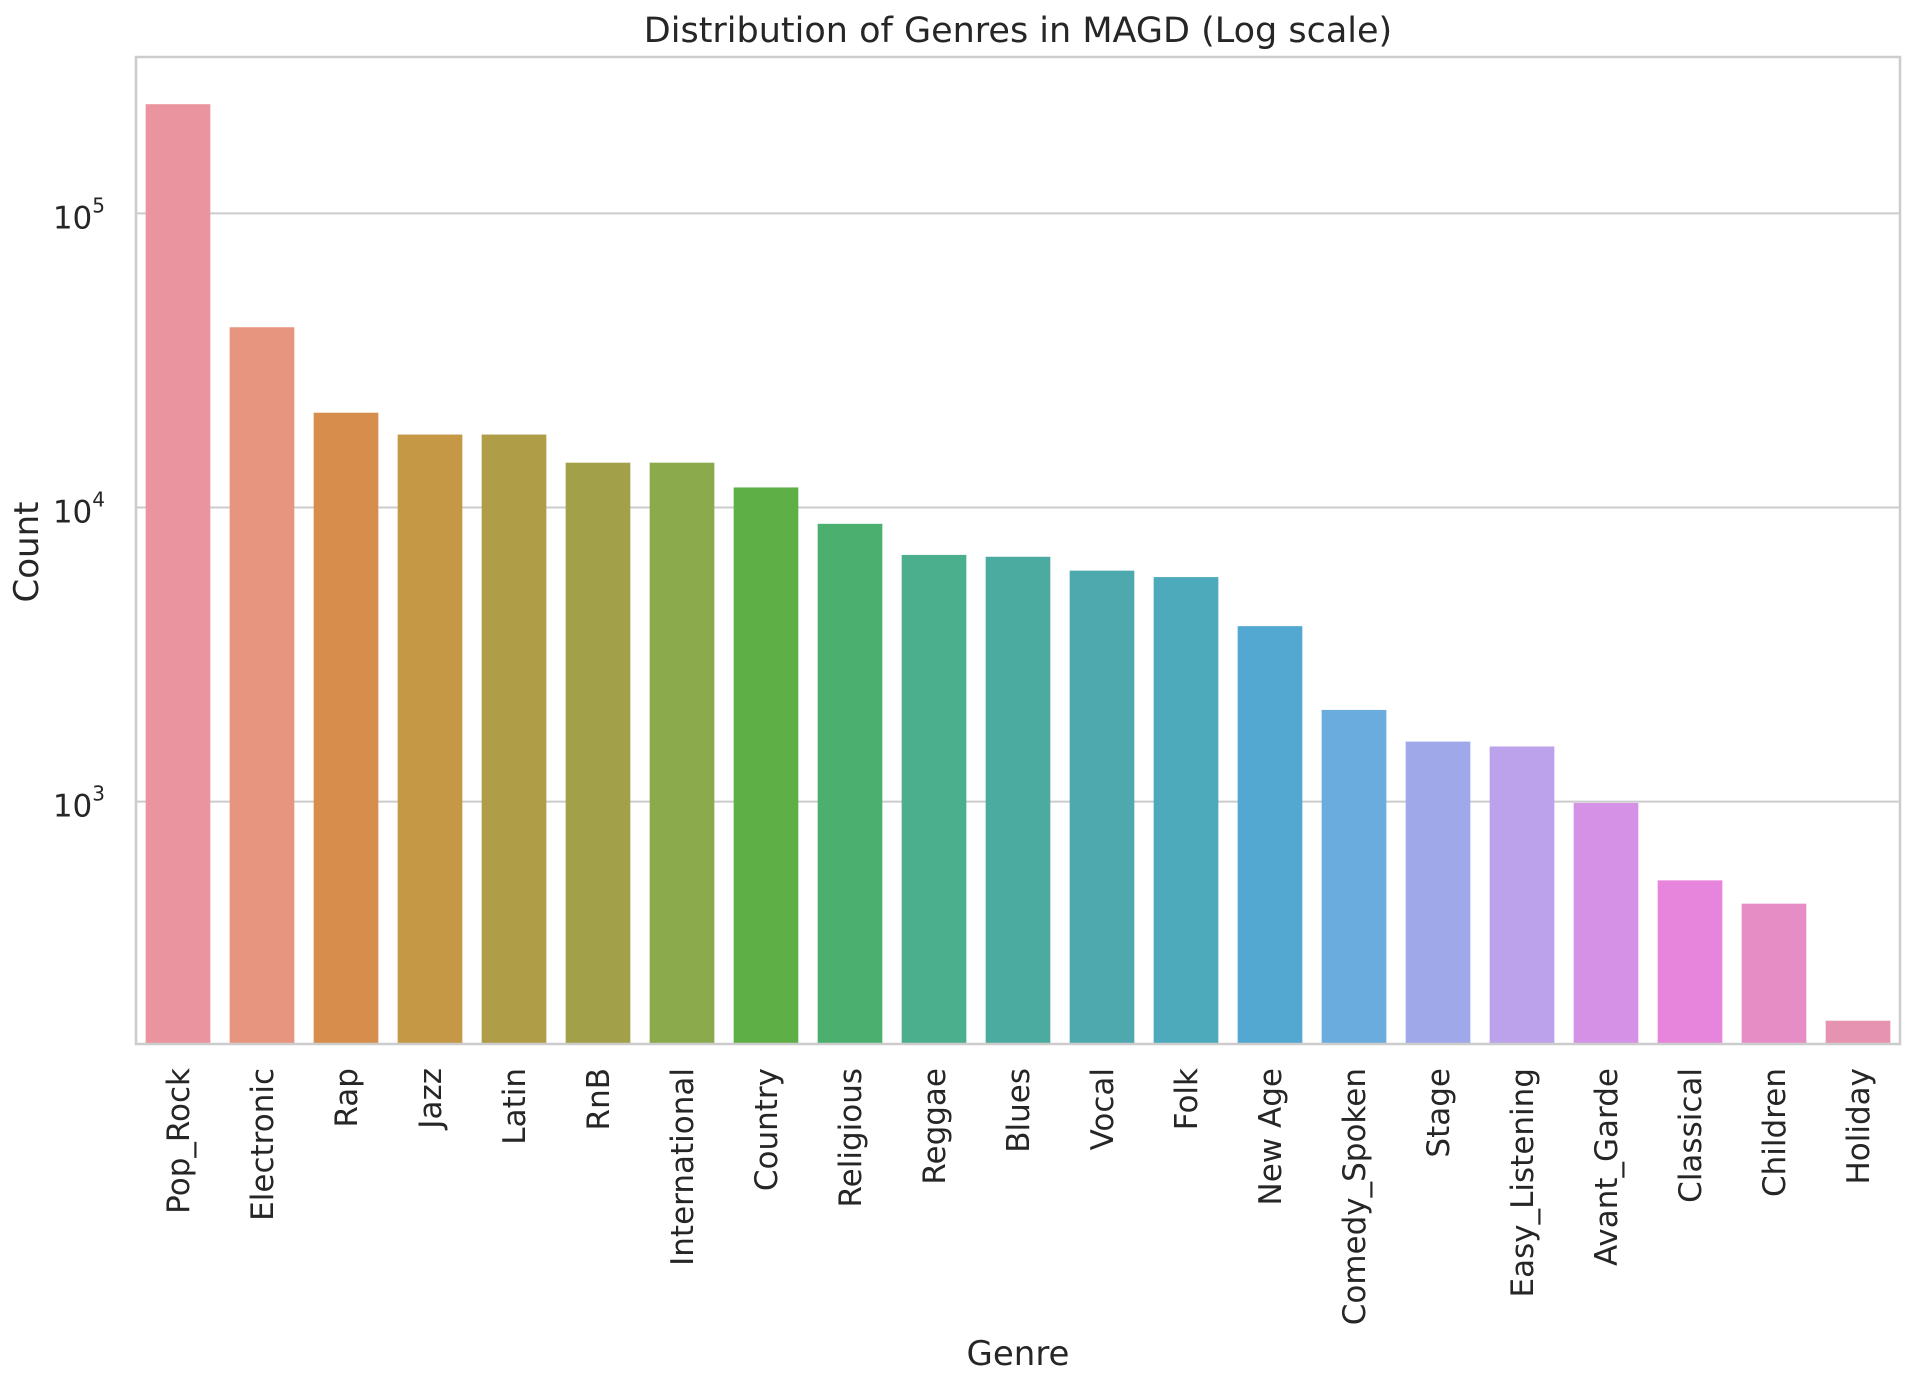 This screenshot has width=1926, height=1375. What do you see at coordinates (1691, 1135) in the screenshot?
I see `x-tick-label-classical: Classical` at bounding box center [1691, 1135].